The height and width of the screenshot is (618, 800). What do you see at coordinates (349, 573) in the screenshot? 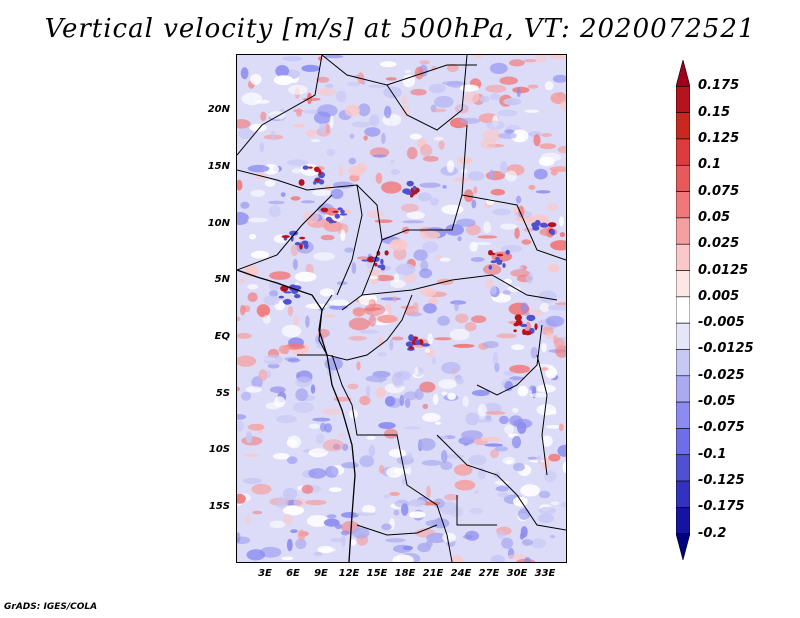
I see `lon-label: 12E` at bounding box center [349, 573].